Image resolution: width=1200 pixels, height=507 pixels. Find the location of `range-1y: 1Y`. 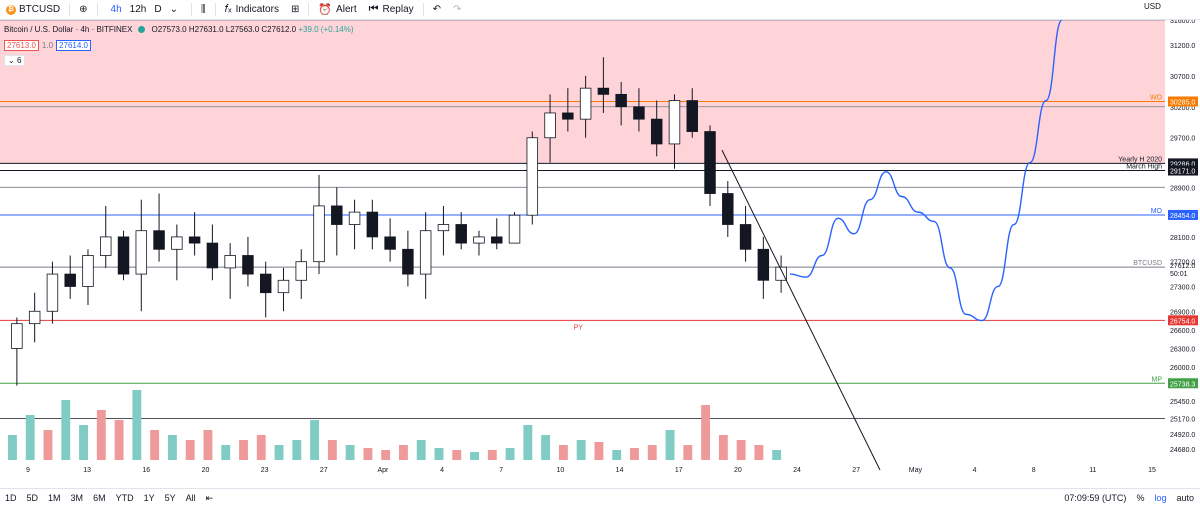

range-1y: 1Y is located at coordinates (149, 498).